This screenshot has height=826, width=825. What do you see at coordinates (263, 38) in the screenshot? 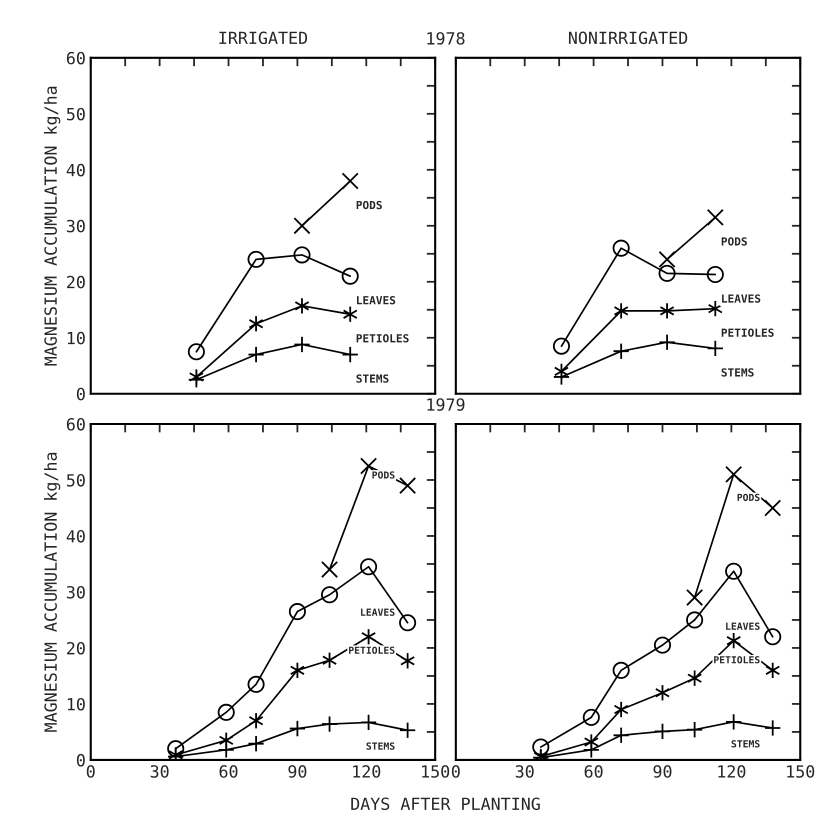
I see `chart-title: IRRIGATED` at bounding box center [263, 38].